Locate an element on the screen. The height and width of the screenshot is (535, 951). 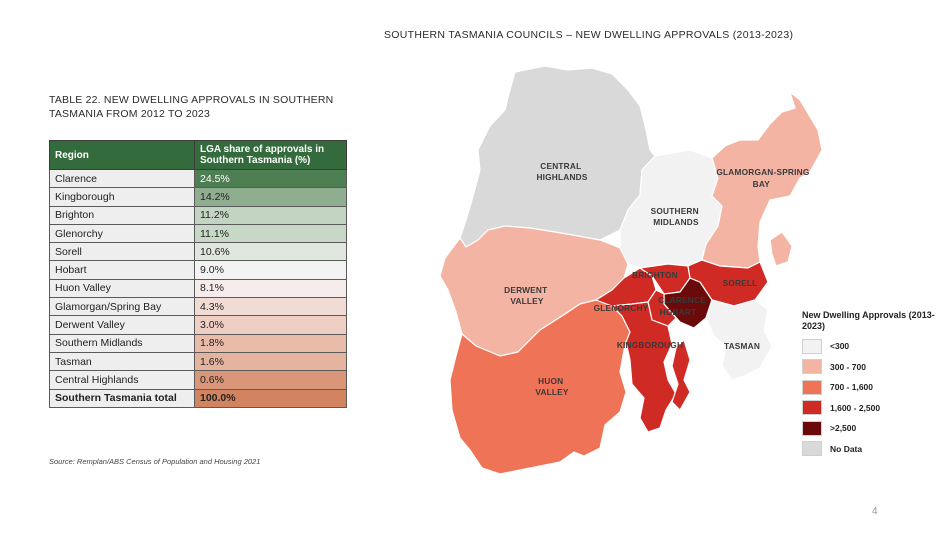
table-row: Glamorgan/Spring Bay 4.3% is located at coordinates (198, 307).